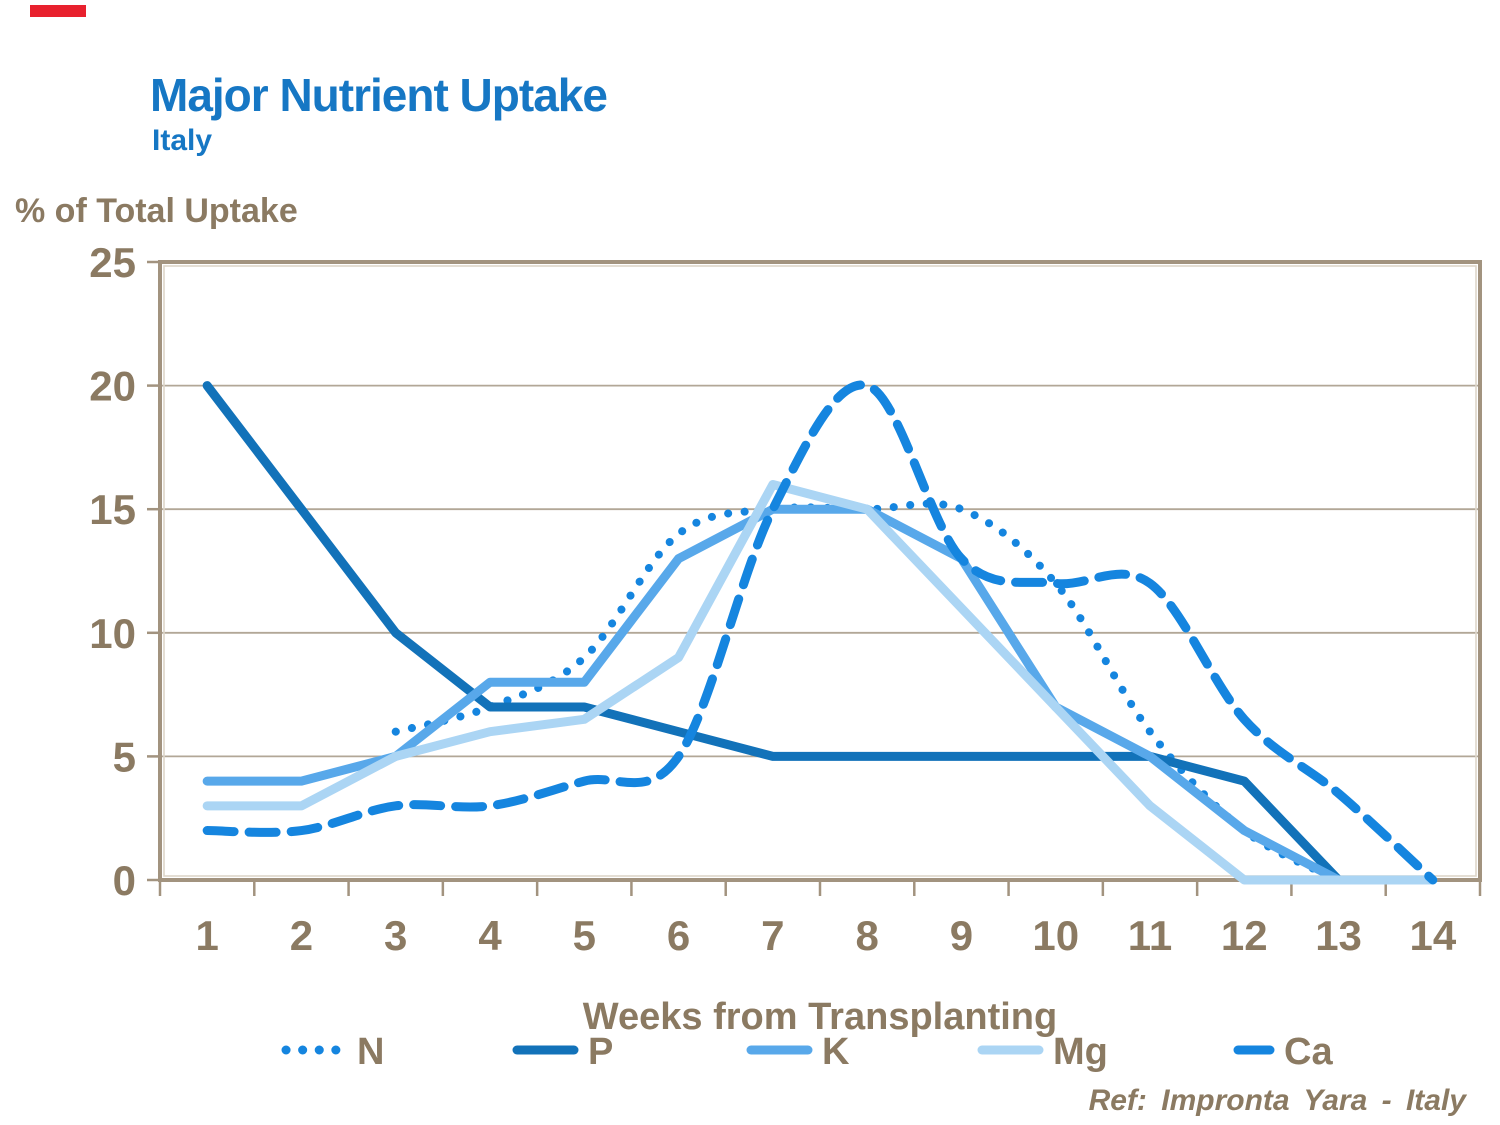  I want to click on x-tick-label: 13, so click(1338, 935).